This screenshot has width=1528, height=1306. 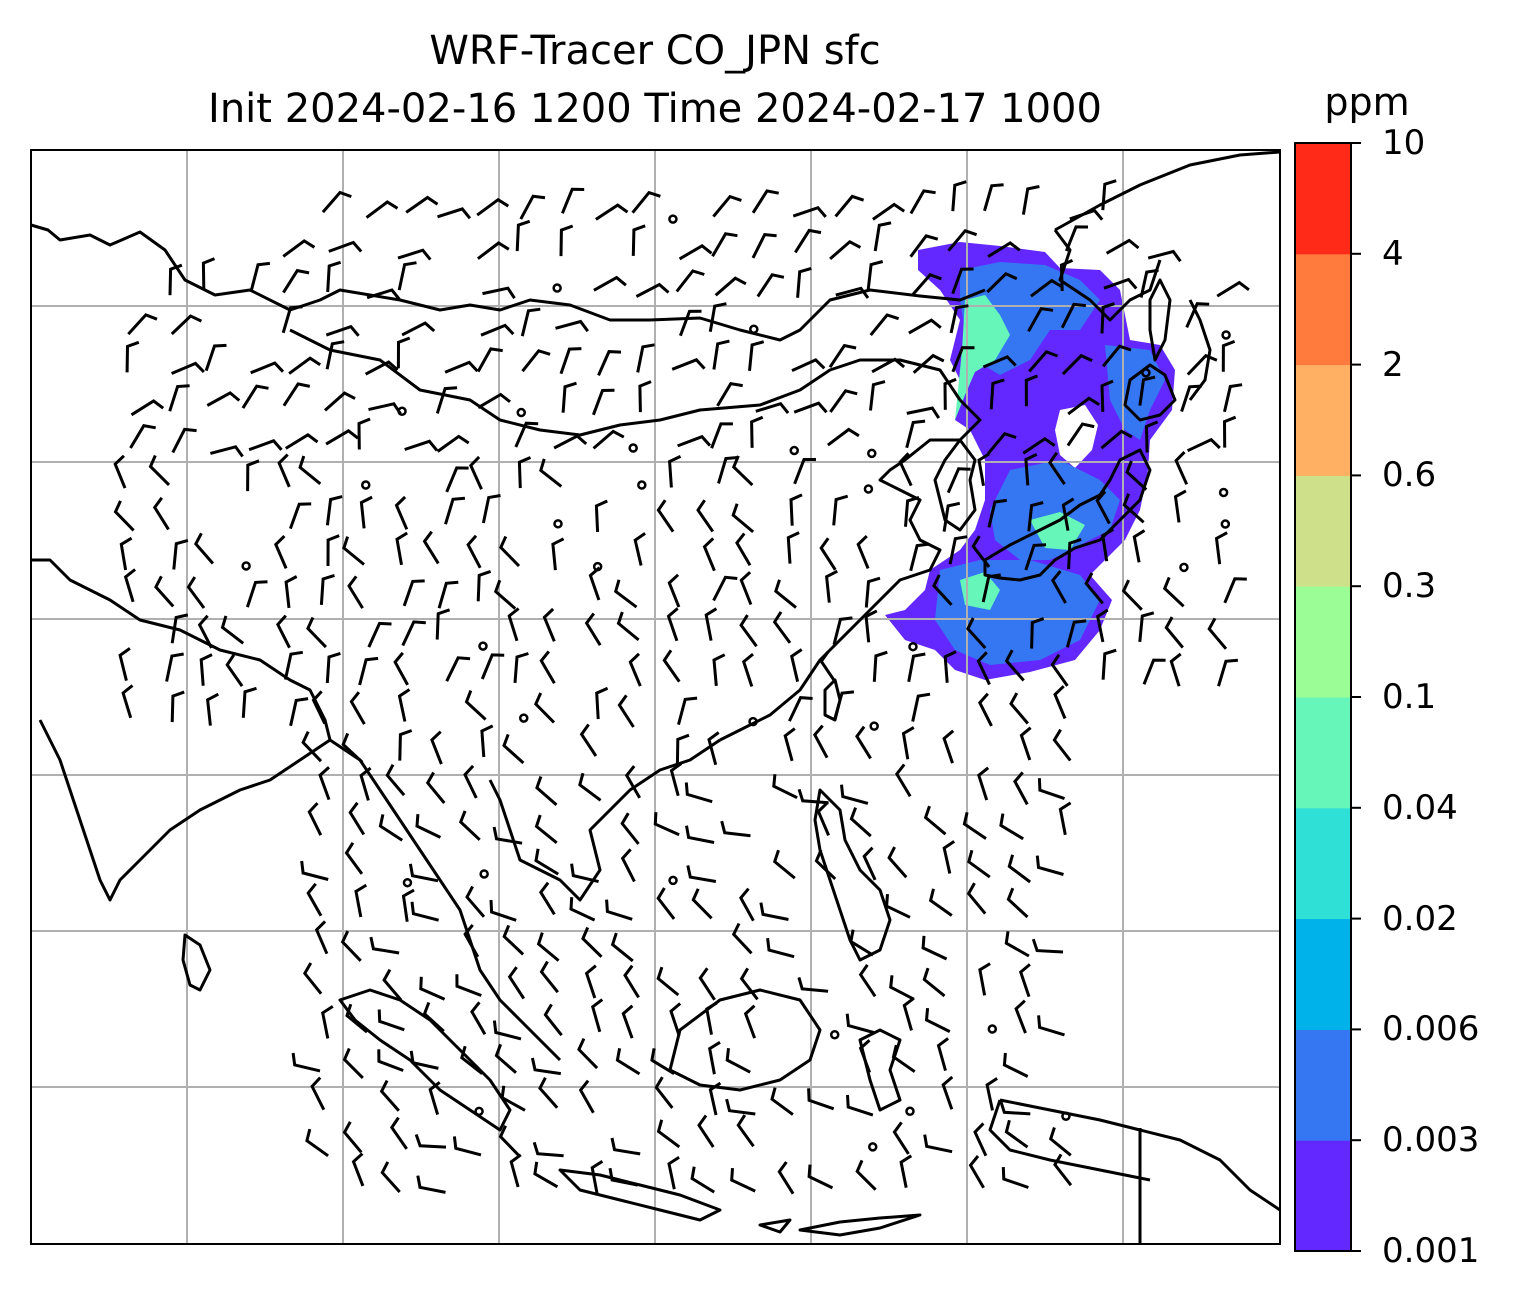 I want to click on coast-borneo, so click(x=745, y=1040).